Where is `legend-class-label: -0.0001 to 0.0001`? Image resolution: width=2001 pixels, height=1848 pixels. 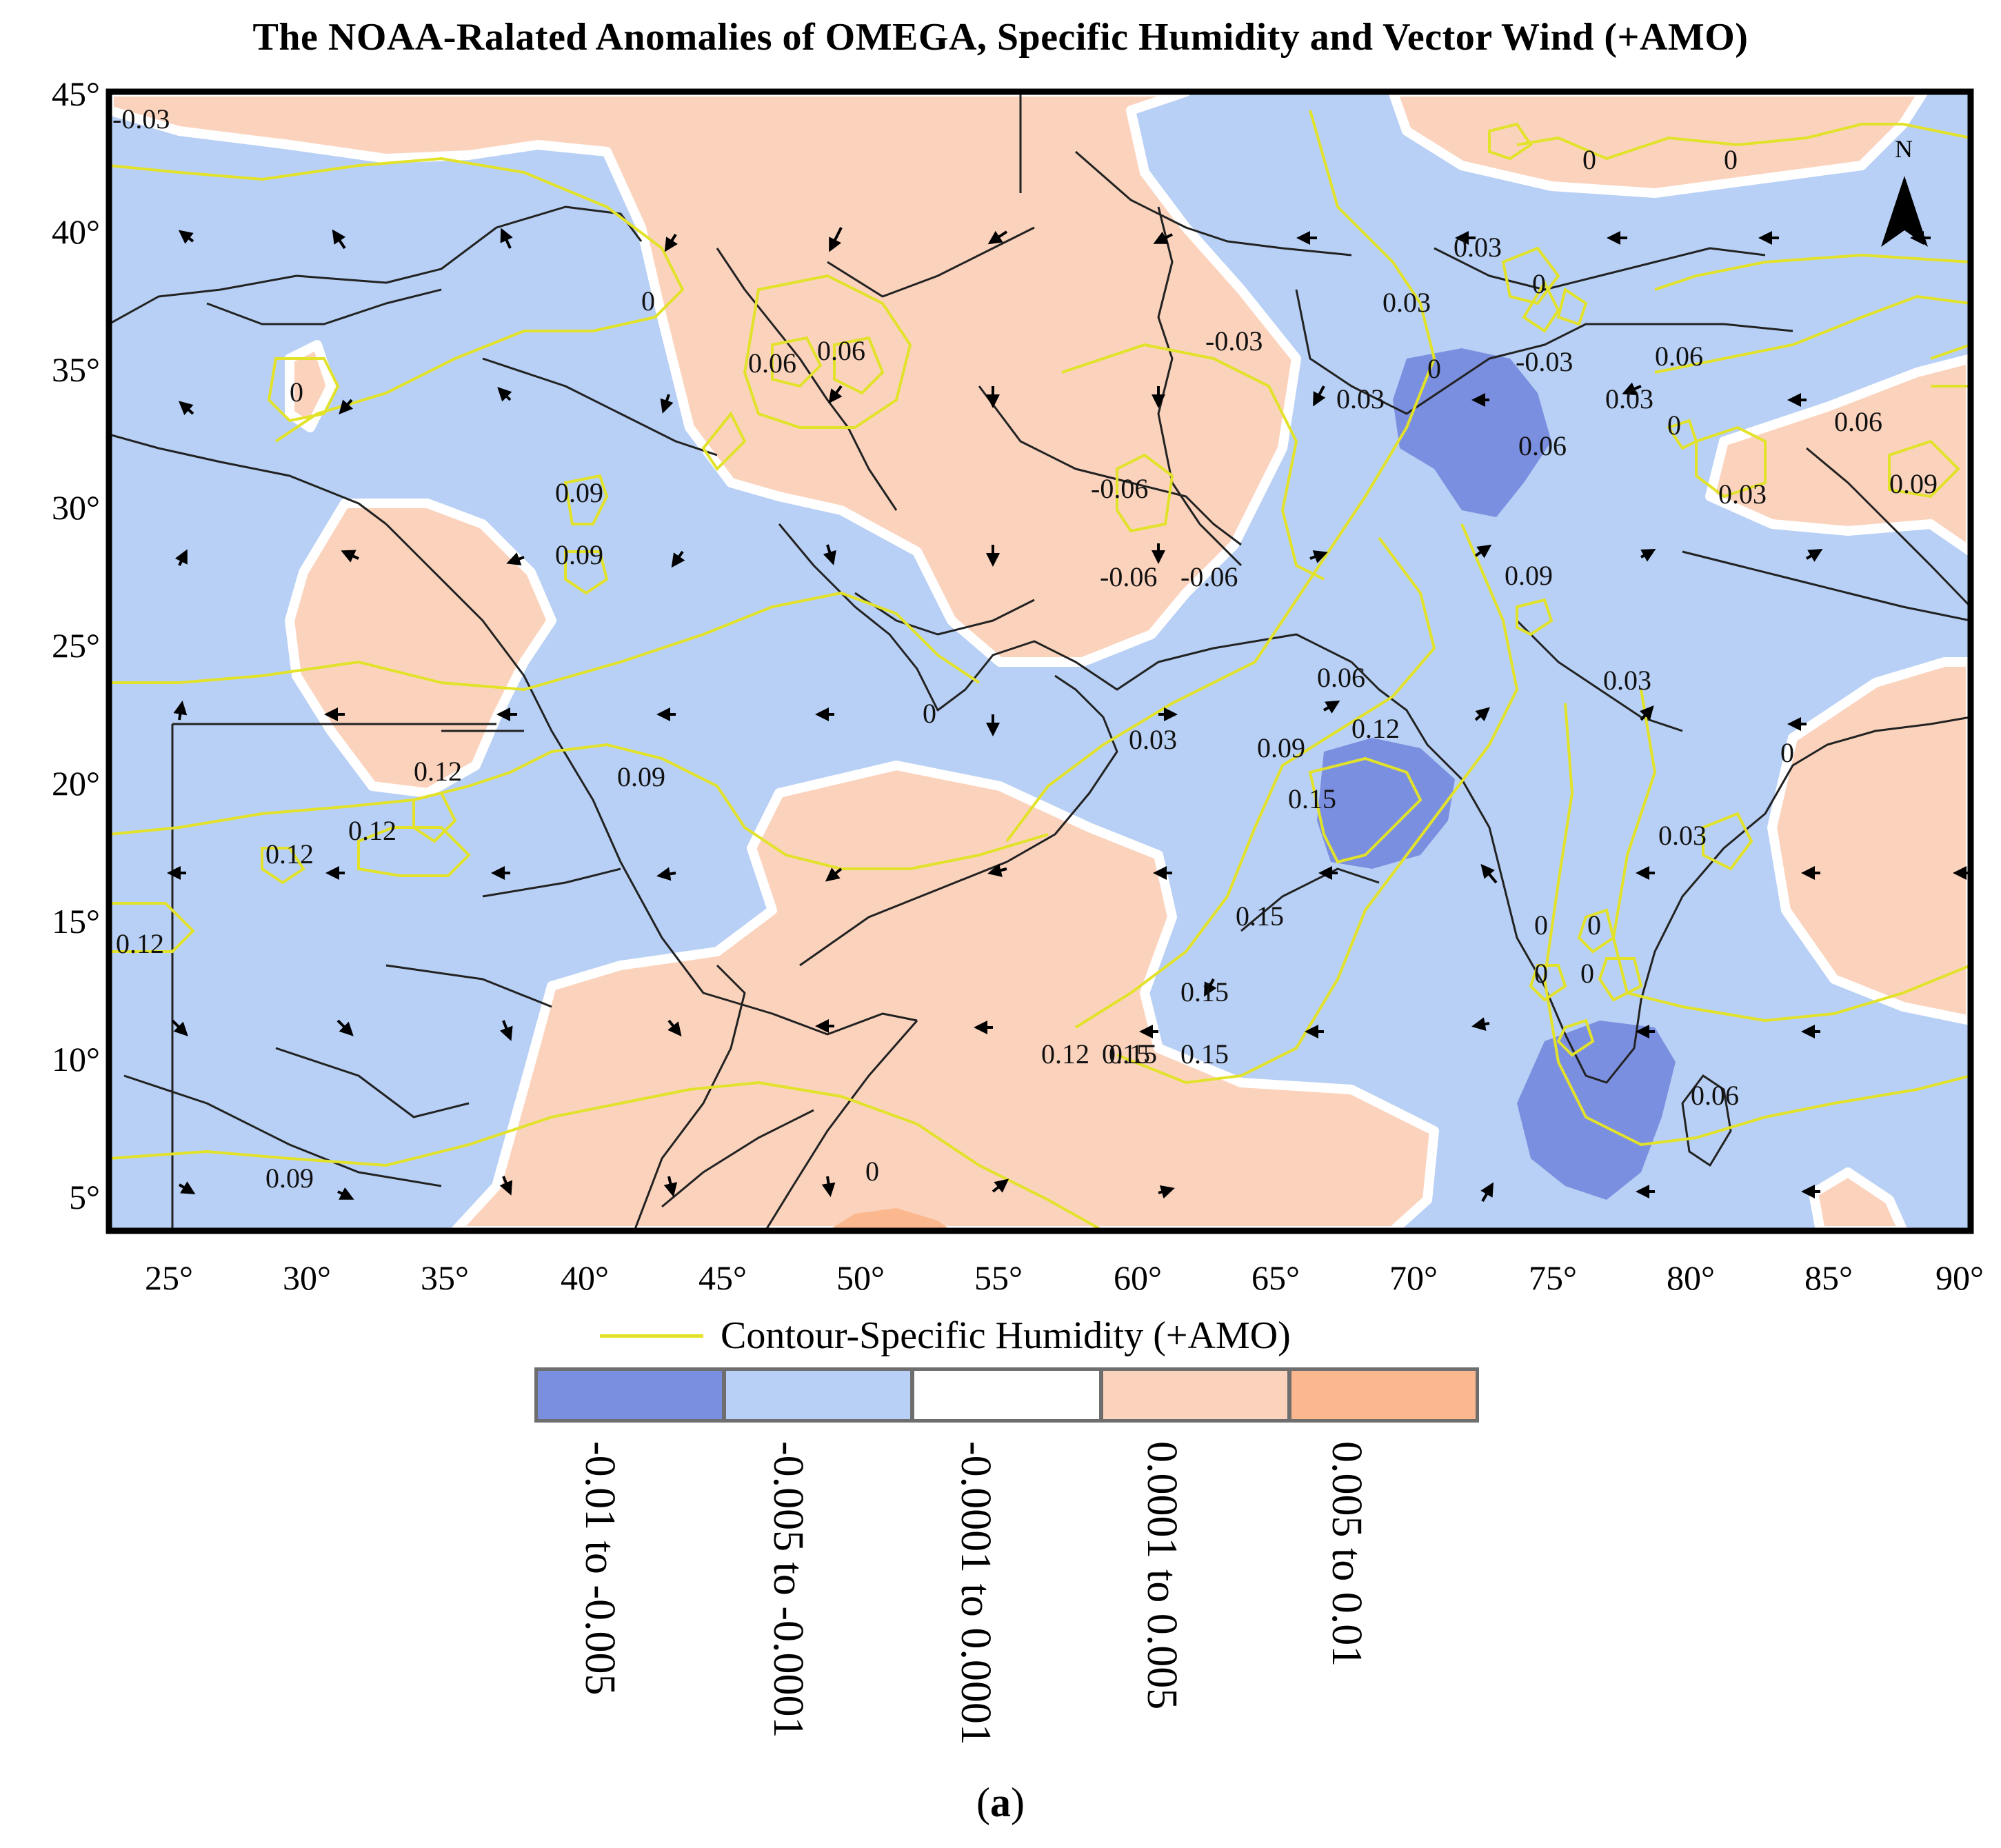
legend-class-label: -0.0001 to 0.0001 is located at coordinates (976, 1607).